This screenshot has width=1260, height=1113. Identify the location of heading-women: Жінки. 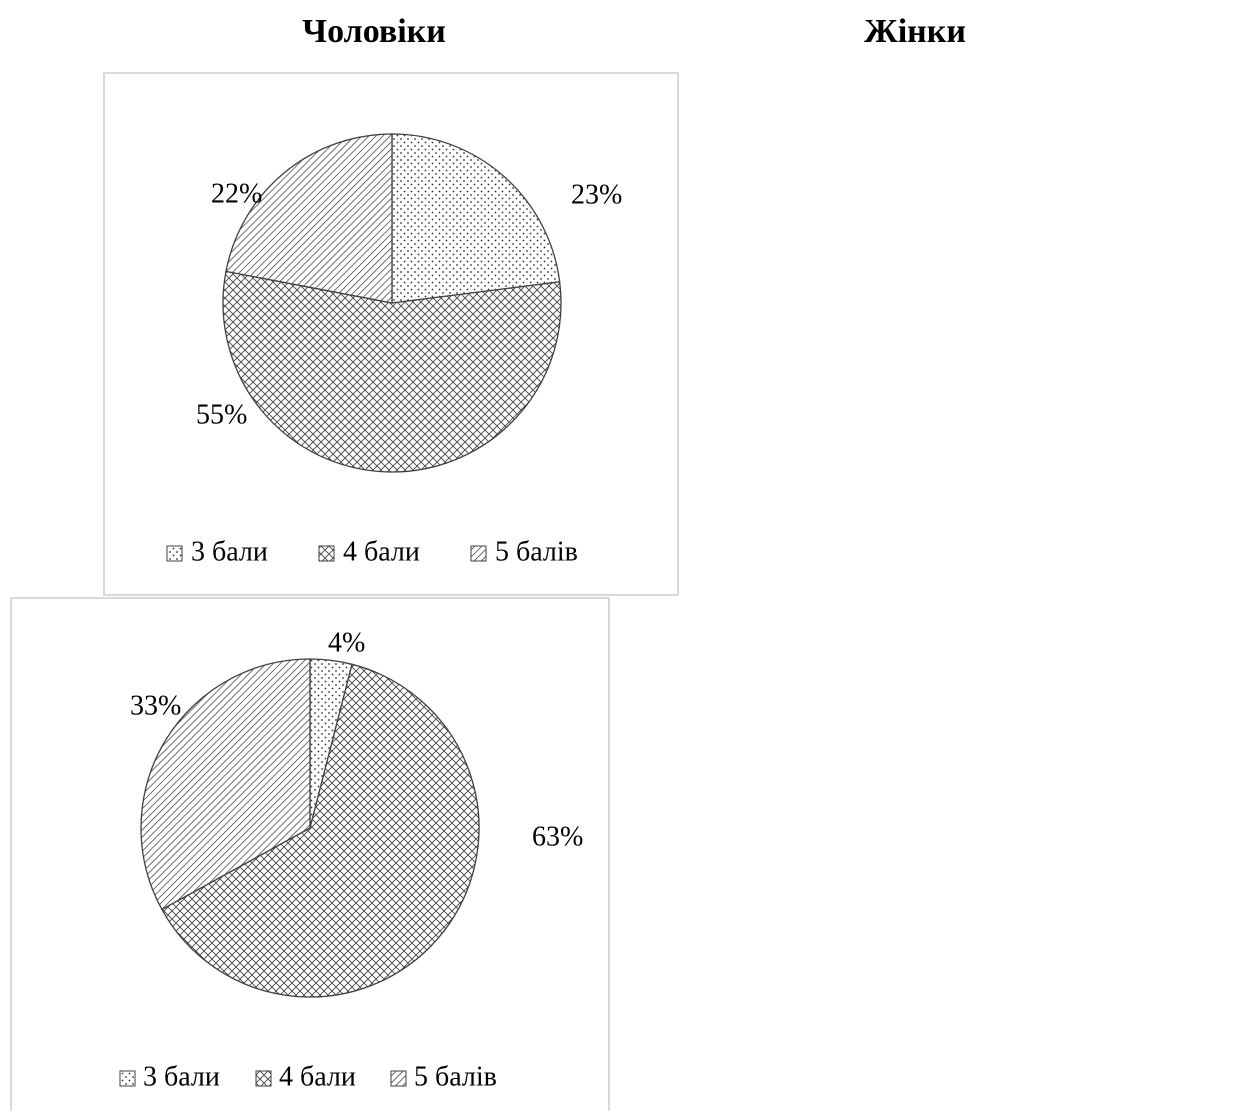
(915, 31).